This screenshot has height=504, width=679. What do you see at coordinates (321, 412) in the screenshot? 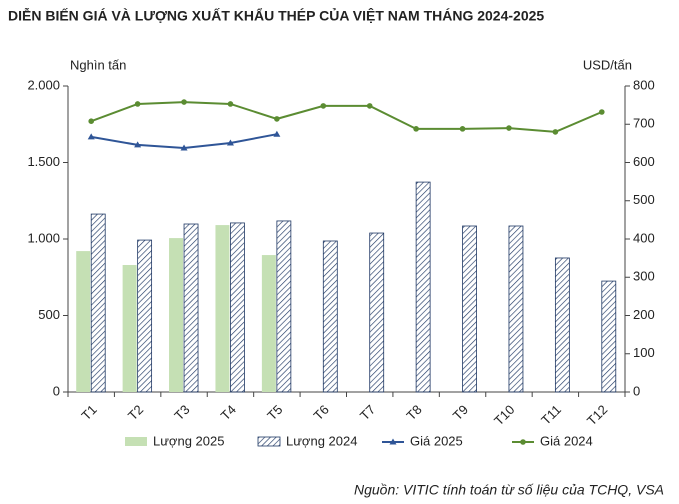
I see `x-tick-label: T6` at bounding box center [321, 412].